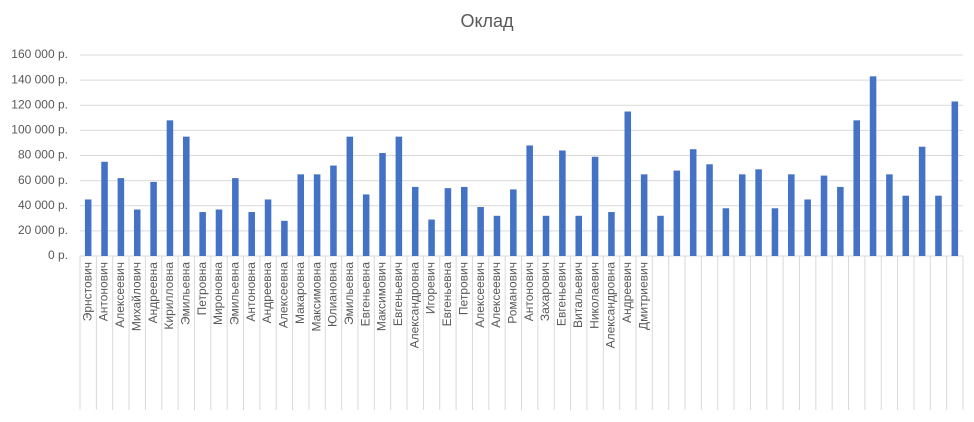 The height and width of the screenshot is (422, 974). What do you see at coordinates (545, 291) in the screenshot?
I see `x-tick-label: Захарович` at bounding box center [545, 291].